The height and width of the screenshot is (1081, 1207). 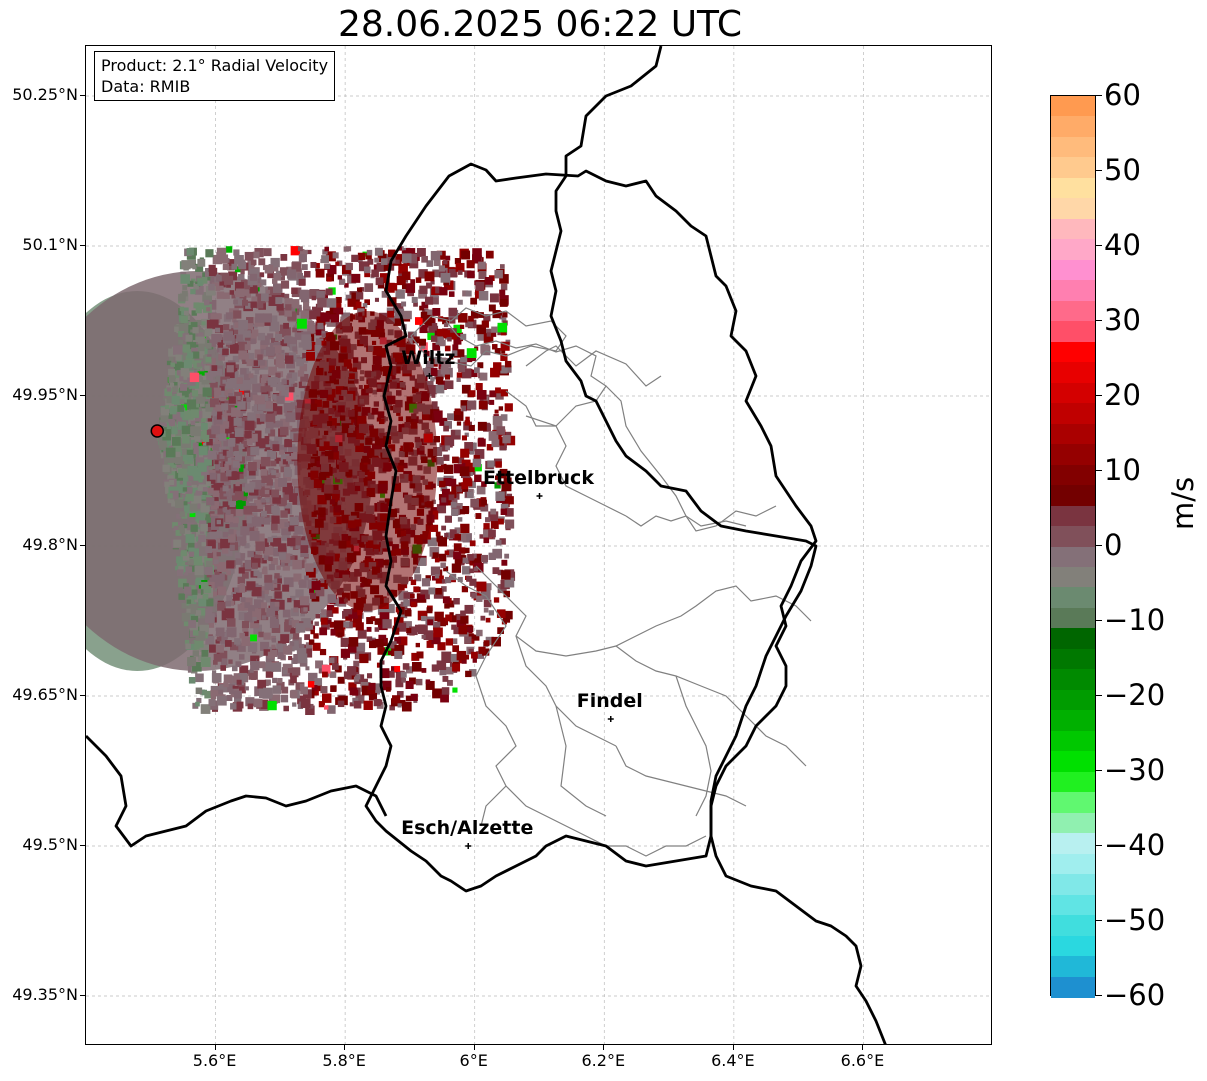 What do you see at coordinates (540, 24) in the screenshot?
I see `map-title: 28.06.2025 06:22 UTC` at bounding box center [540, 24].